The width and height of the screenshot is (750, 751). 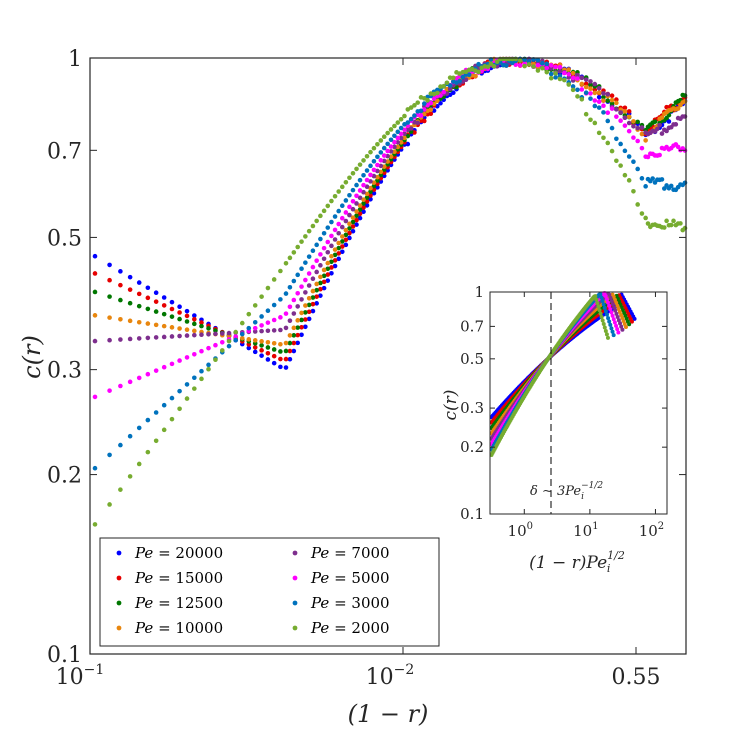 I want to click on inset-y-ticks: 0.1 0.2 0.3 0.5 0.7 1, so click(x=563, y=403).